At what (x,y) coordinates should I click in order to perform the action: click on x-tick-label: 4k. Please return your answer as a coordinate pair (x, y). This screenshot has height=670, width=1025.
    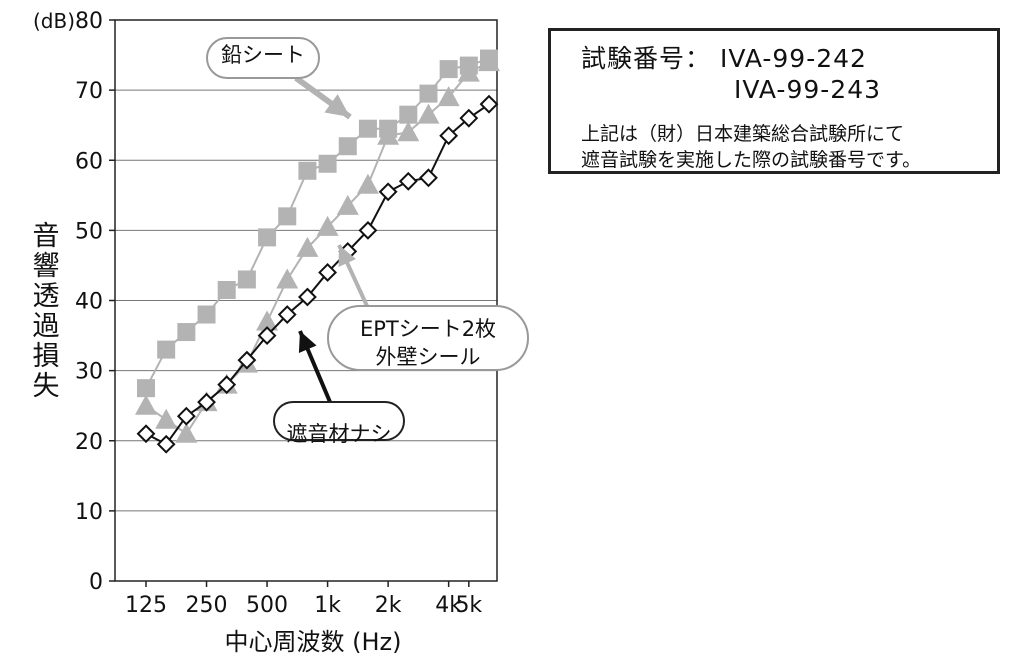
    Looking at the image, I should click on (448, 605).